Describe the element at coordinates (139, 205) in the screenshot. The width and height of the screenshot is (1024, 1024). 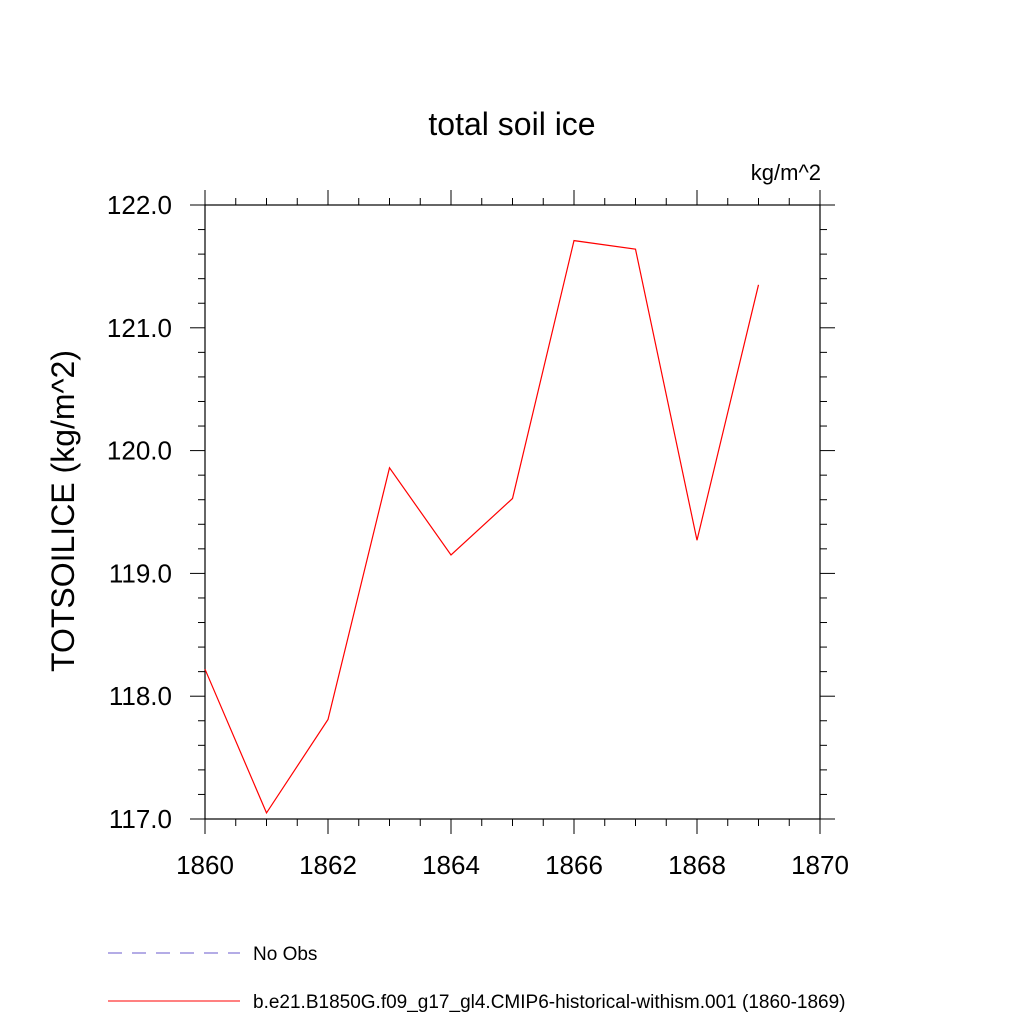
I see `y-tick-label: 122.0` at that location.